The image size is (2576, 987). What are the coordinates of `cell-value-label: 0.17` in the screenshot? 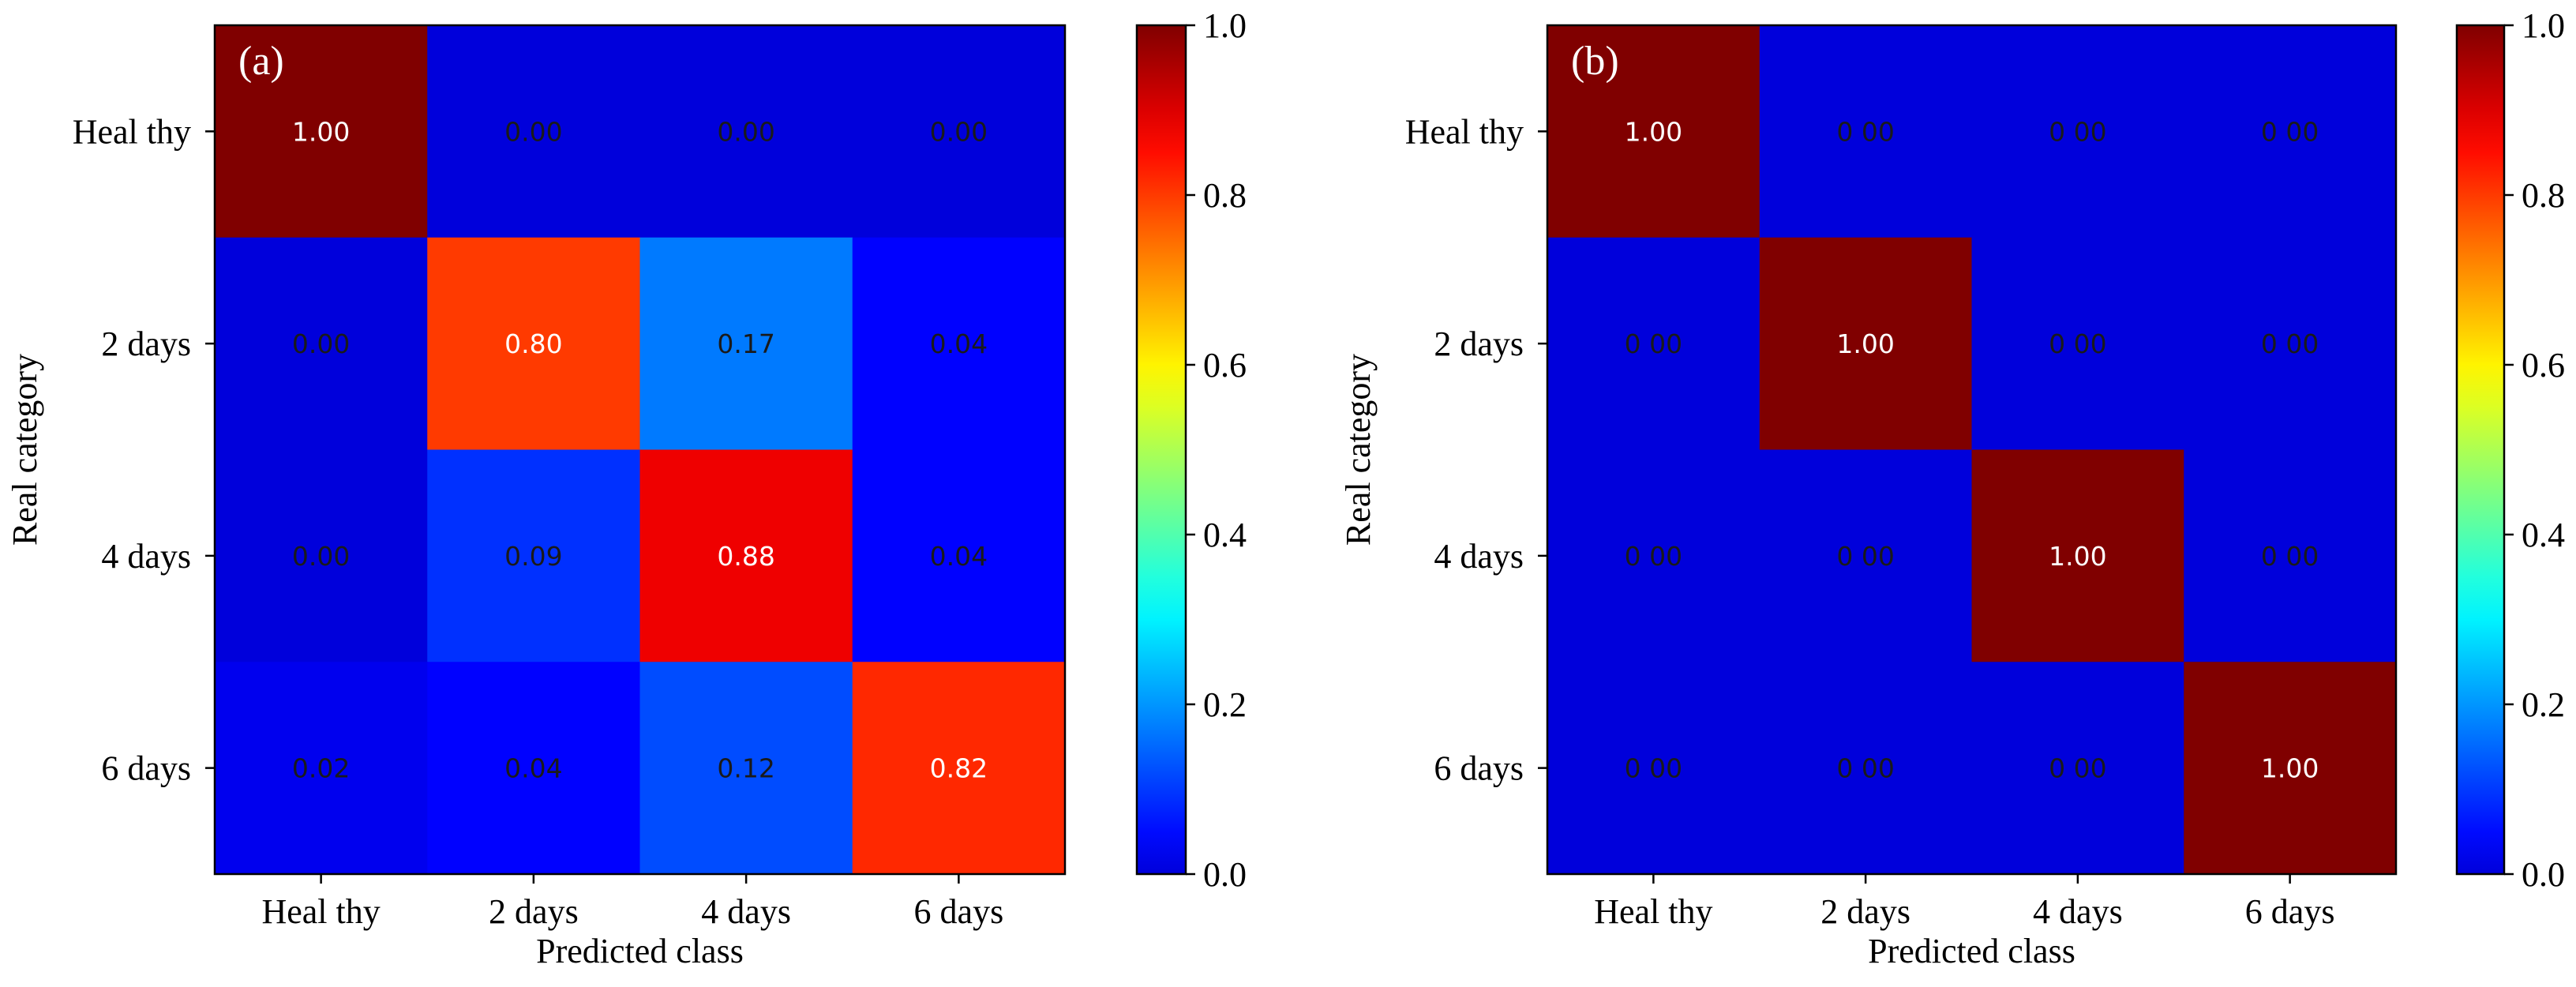 It's located at (745, 343).